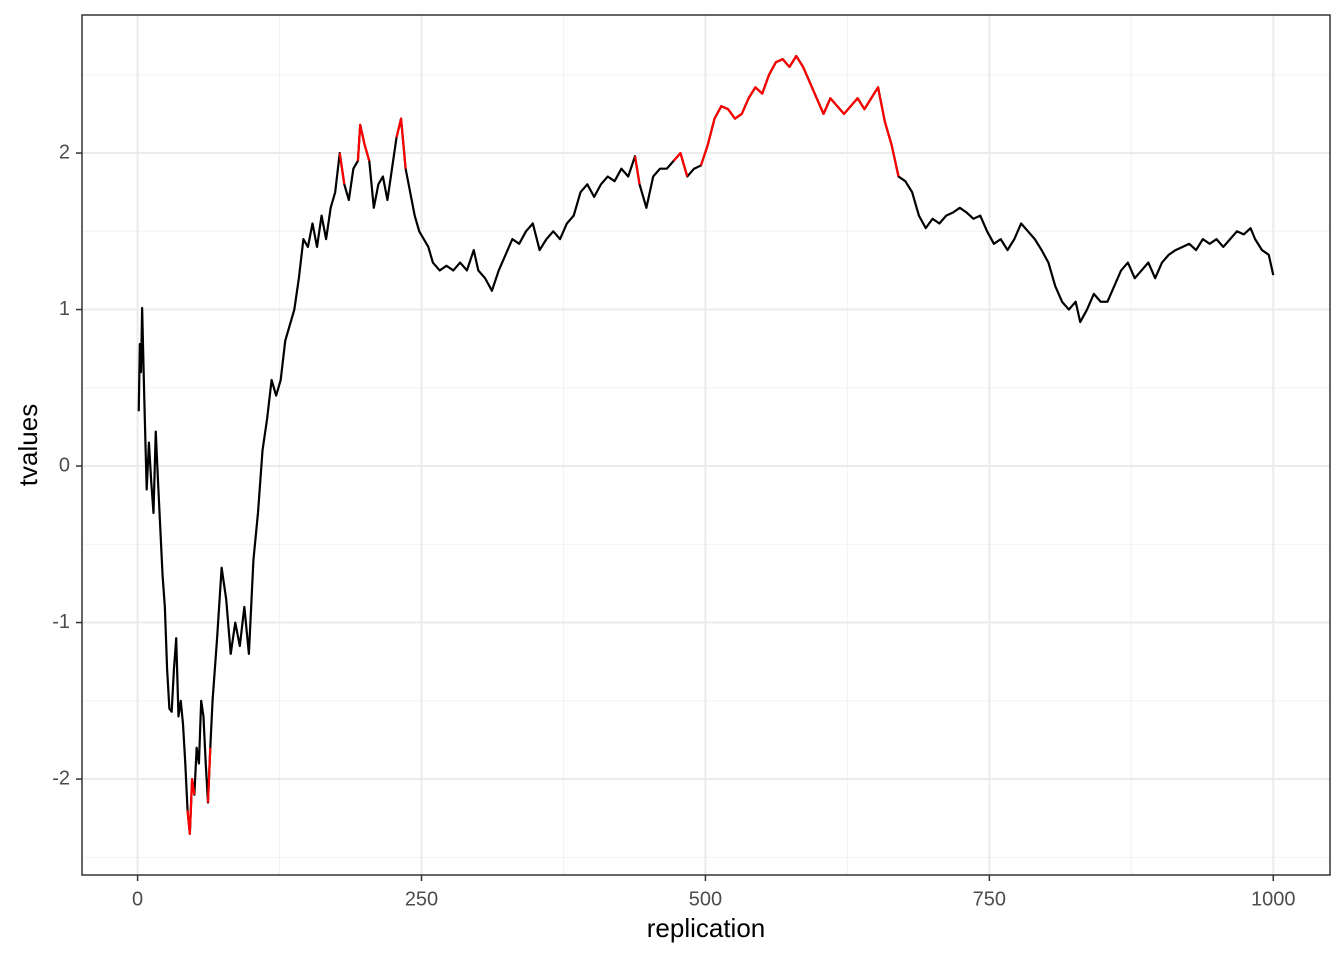 The image size is (1344, 960). What do you see at coordinates (64, 309) in the screenshot?
I see `y-tick-label: 1` at bounding box center [64, 309].